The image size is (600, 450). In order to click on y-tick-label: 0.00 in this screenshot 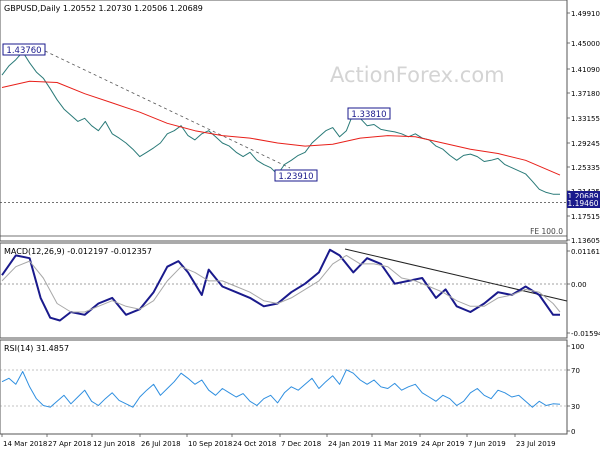, I will do `click(579, 285)`.